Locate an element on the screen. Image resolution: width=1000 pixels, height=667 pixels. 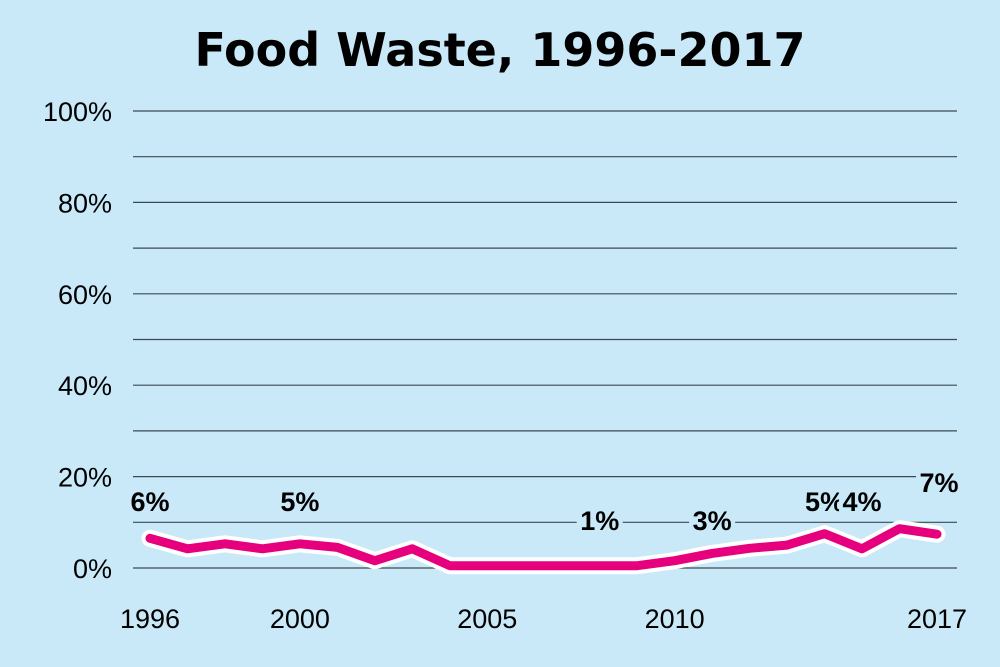
series-line is located at coordinates (543, 547).